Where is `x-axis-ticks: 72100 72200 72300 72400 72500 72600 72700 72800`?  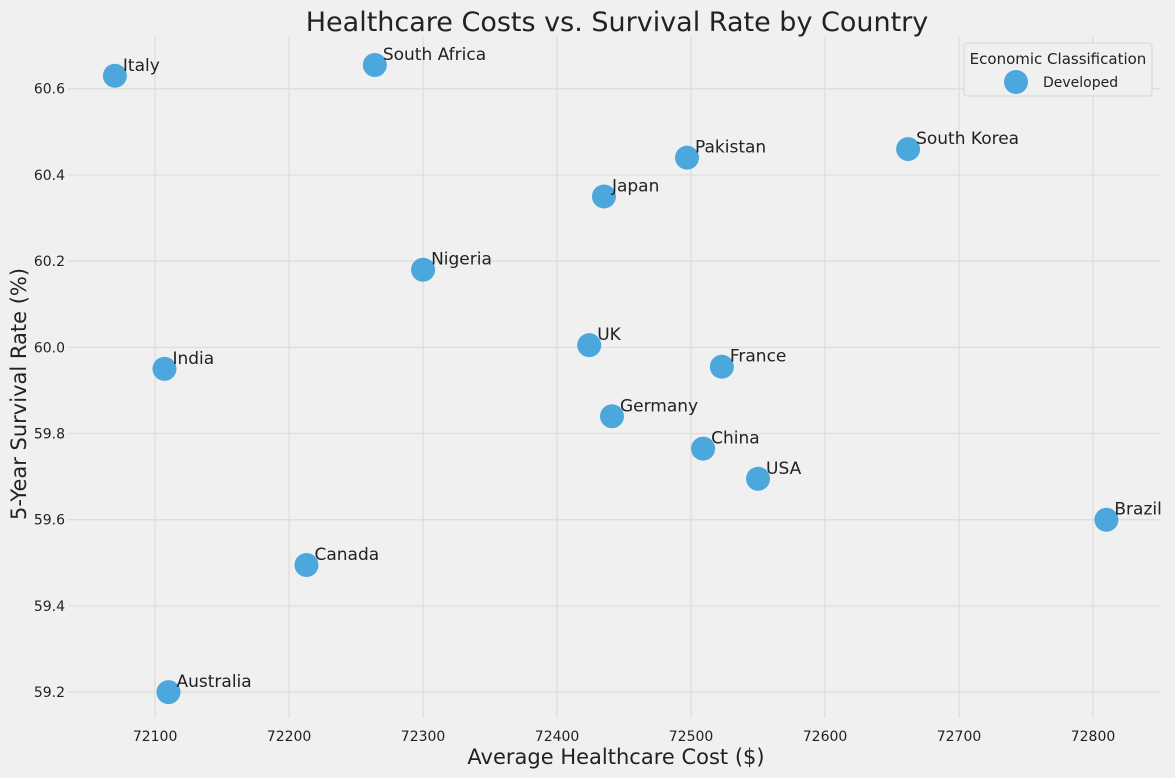 x-axis-ticks: 72100 72200 72300 72400 72500 72600 72700 72800 is located at coordinates (624, 737).